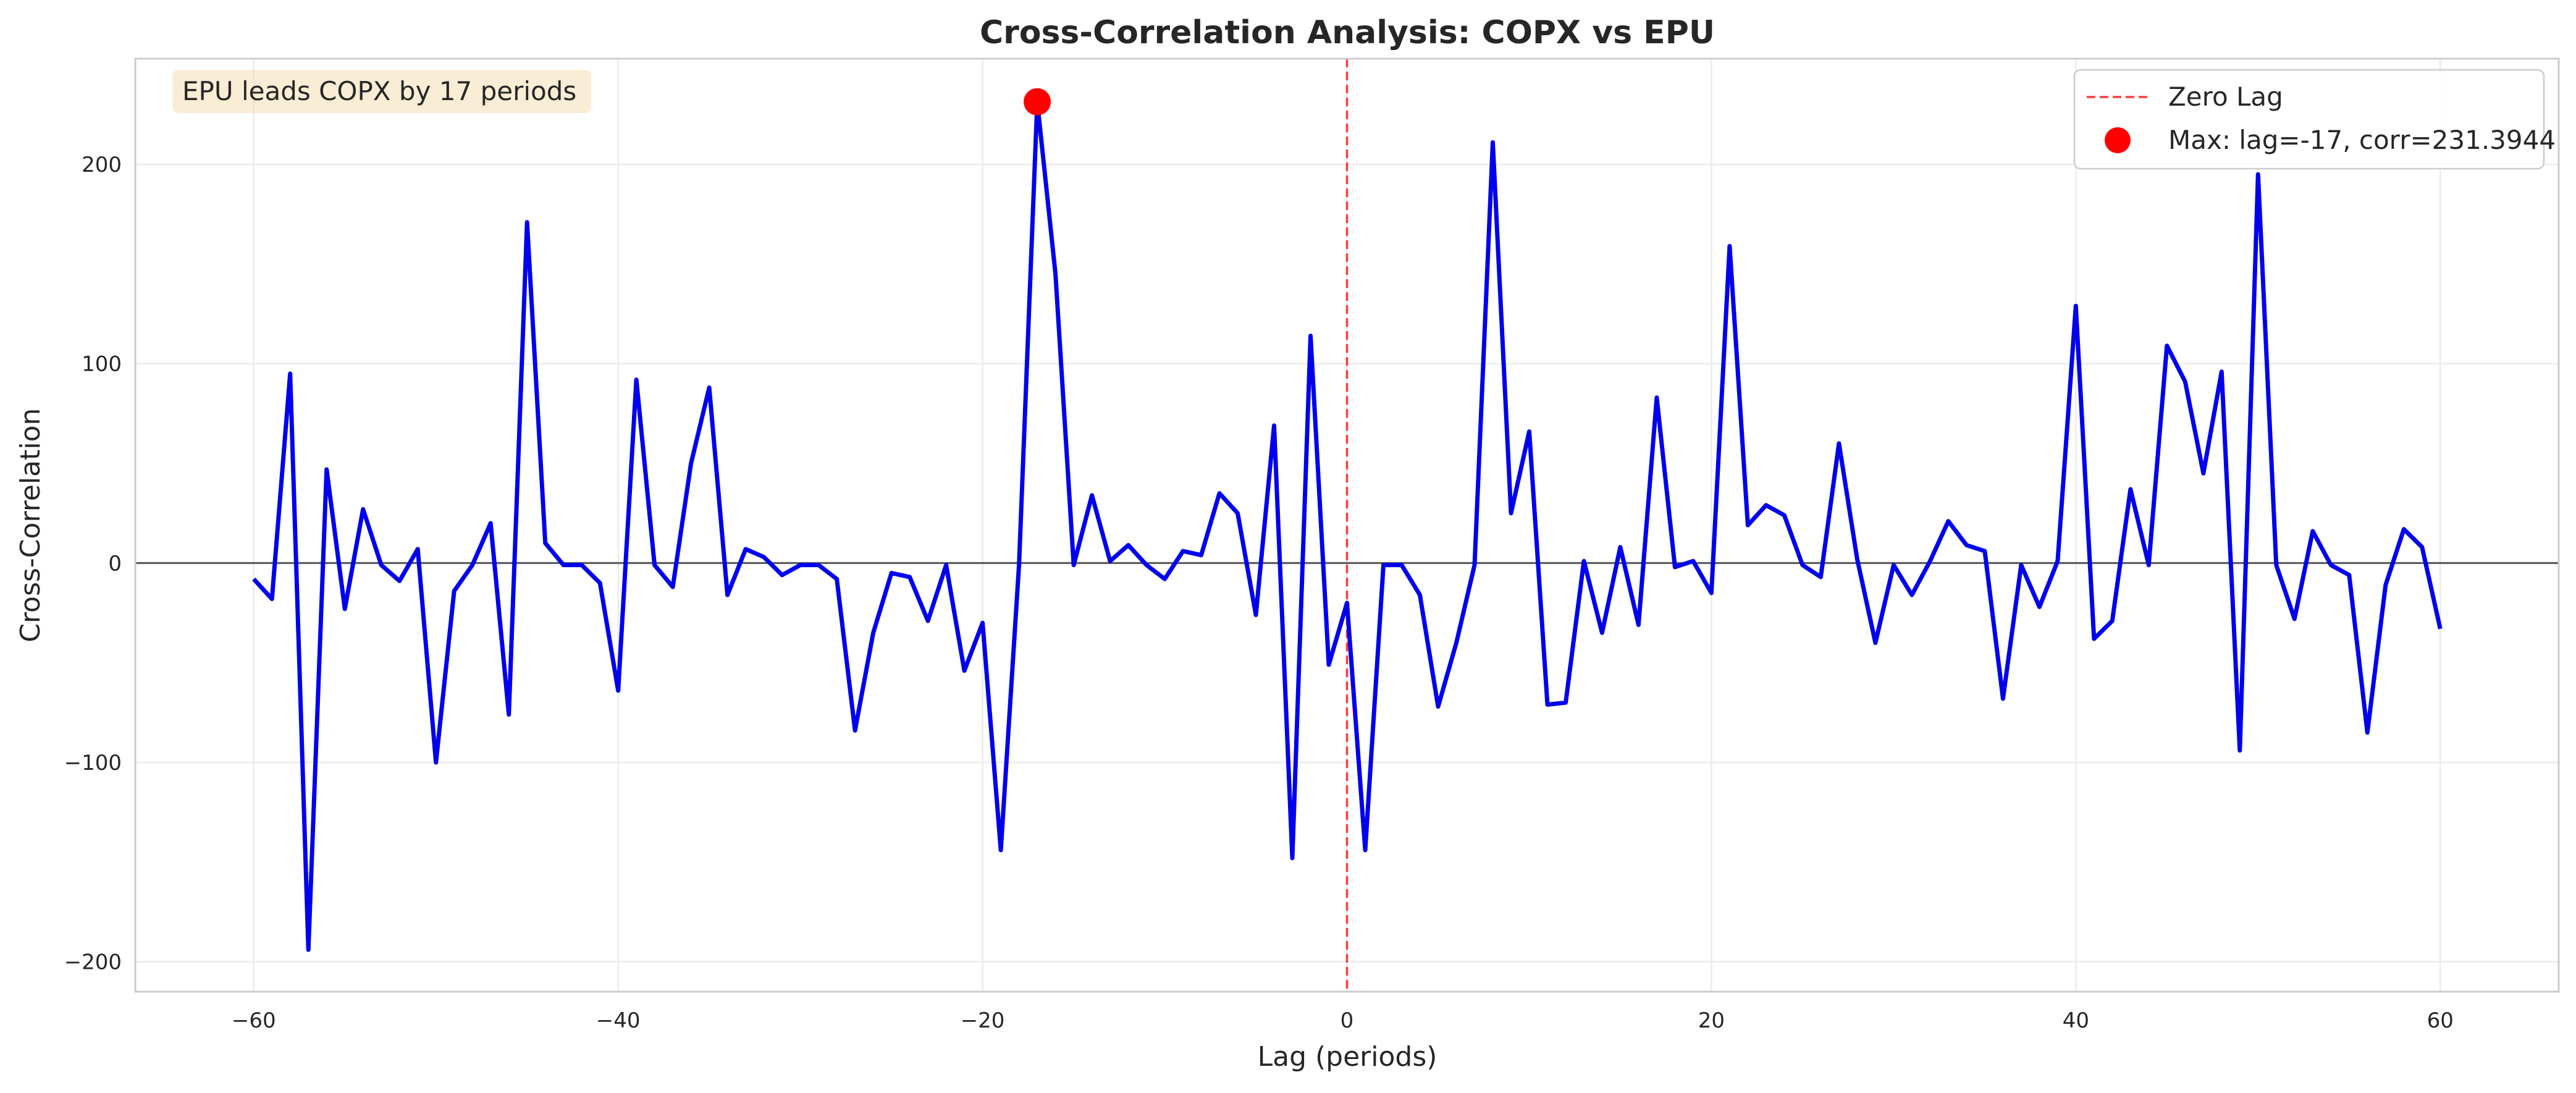  I want to click on x-axis-label: Lag (periods), so click(1347, 1057).